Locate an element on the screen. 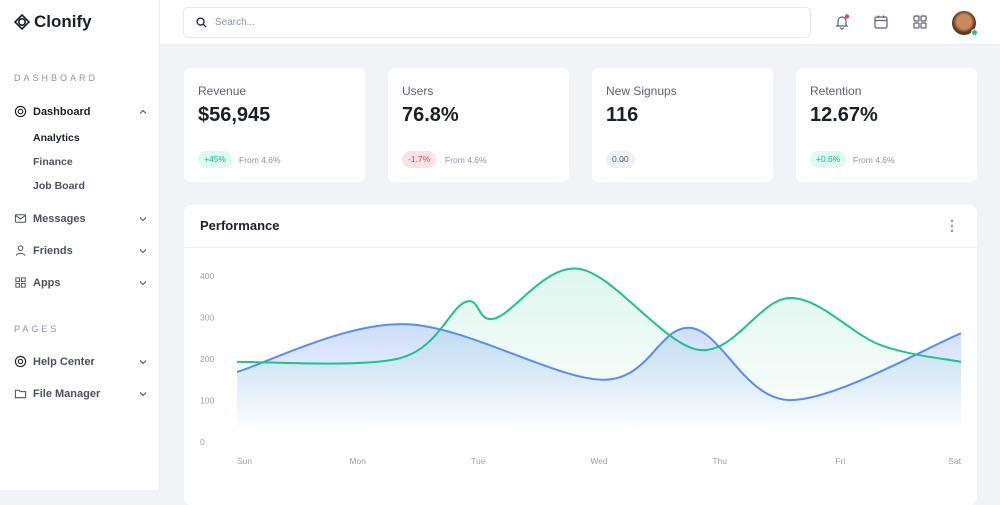 This screenshot has height=505, width=1000. x-tick-label: Thu is located at coordinates (719, 461).